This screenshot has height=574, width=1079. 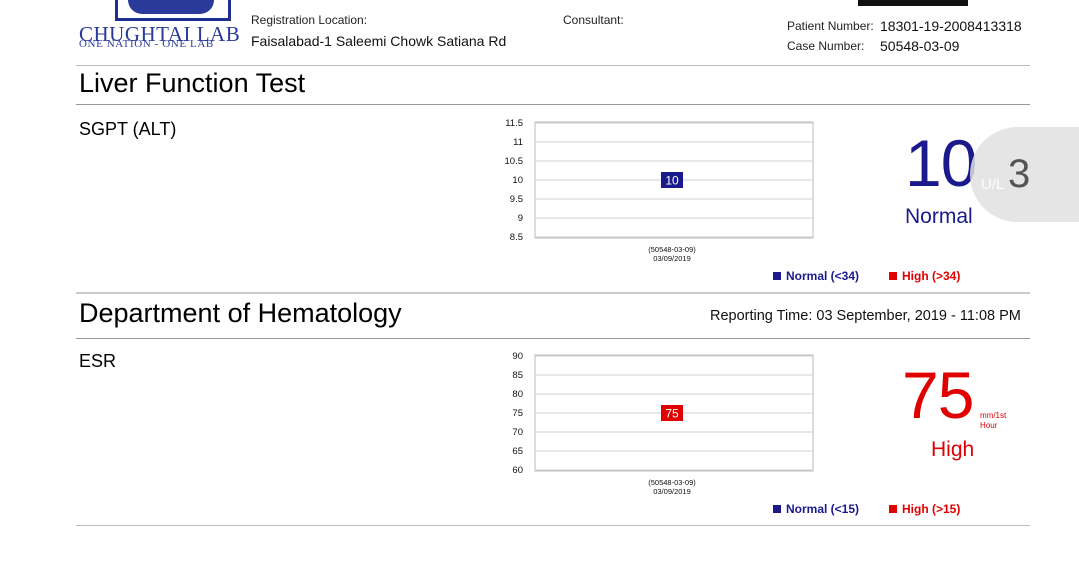 What do you see at coordinates (920, 46) in the screenshot?
I see `case-number-value: 50548-03-09` at bounding box center [920, 46].